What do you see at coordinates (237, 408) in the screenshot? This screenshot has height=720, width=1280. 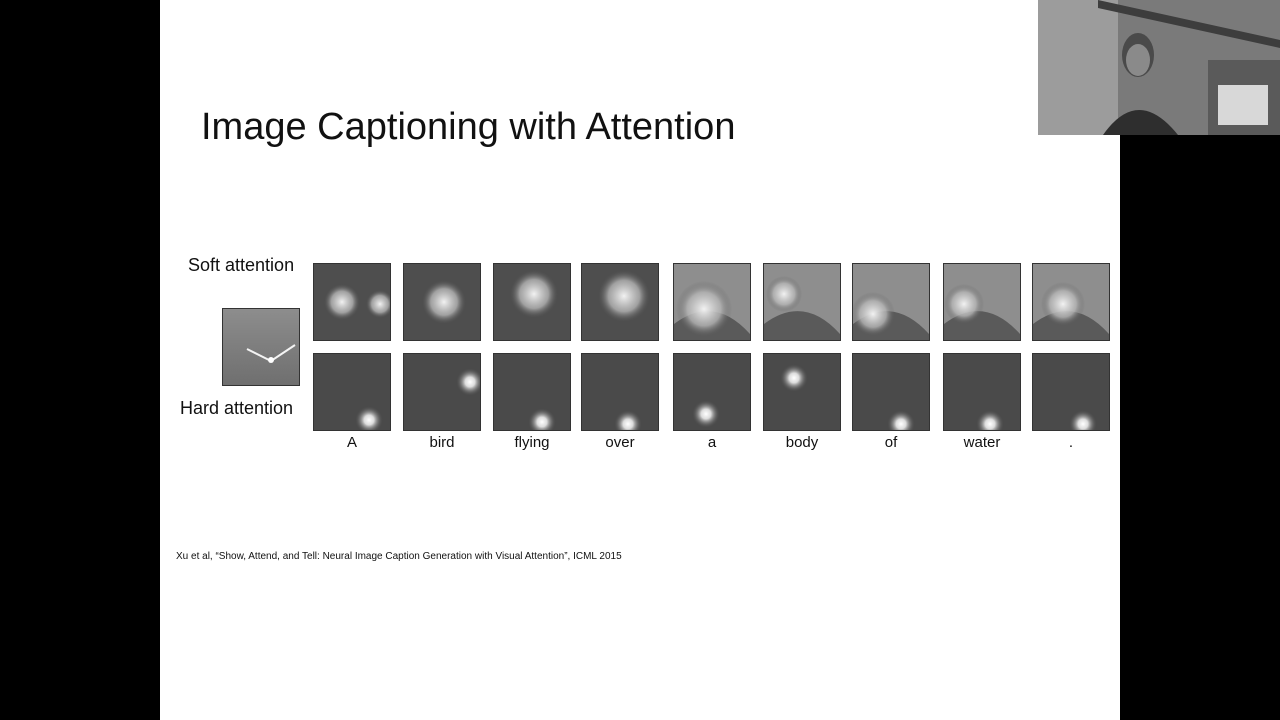 I see `hard-attention-label: Hard attention` at bounding box center [237, 408].